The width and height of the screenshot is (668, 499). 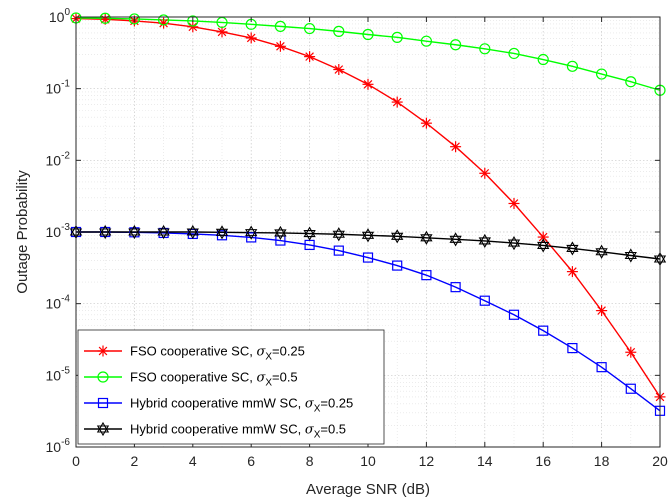 What do you see at coordinates (427, 461) in the screenshot?
I see `x-tick-label: 12` at bounding box center [427, 461].